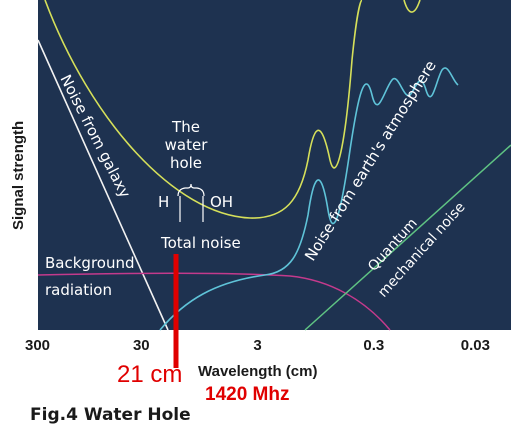 The image size is (511, 442). What do you see at coordinates (247, 394) in the screenshot?
I see `marker-mhz-label: 1420 Mhz` at bounding box center [247, 394].